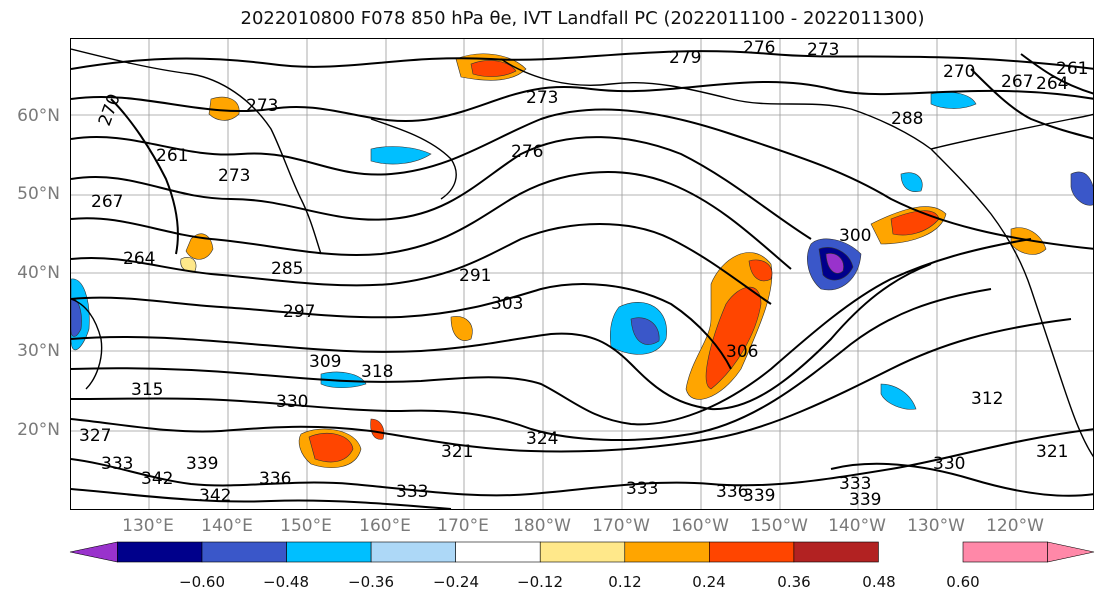 The height and width of the screenshot is (603, 1105). I want to click on lon-label-170e: 170°E, so click(463, 526).